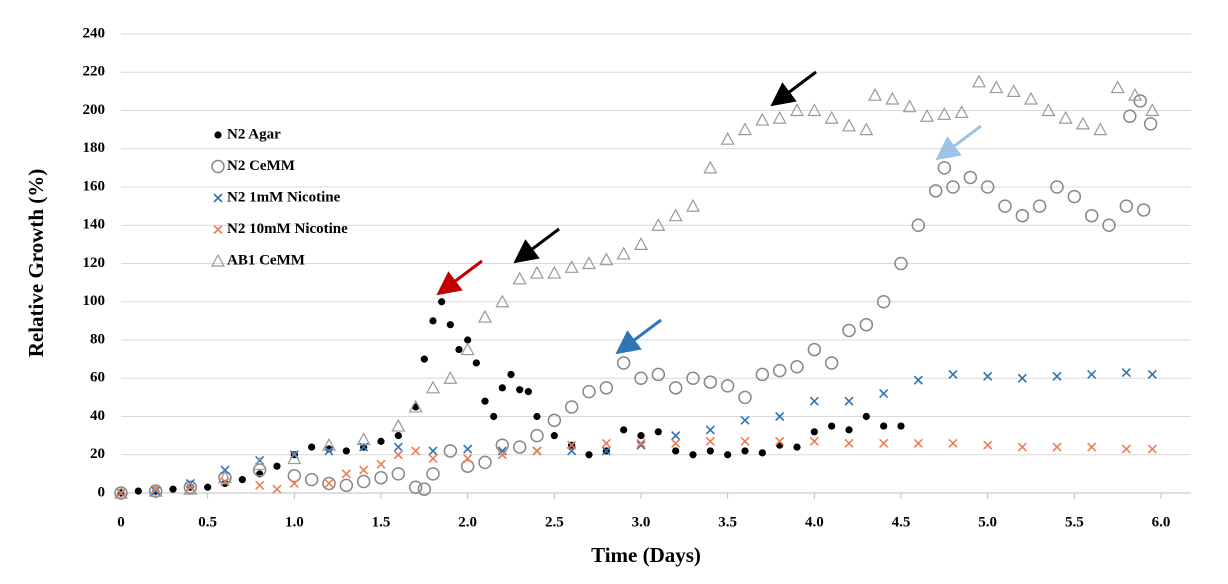 This screenshot has width=1228, height=584. I want to click on x-tick-label: 5.5, so click(1074, 522).